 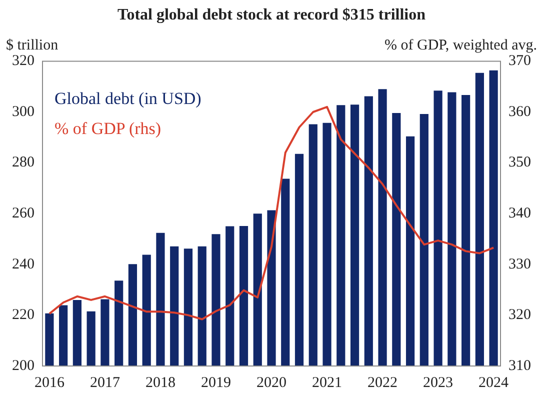 I want to click on x-tick-label: 2016, so click(x=49, y=382).